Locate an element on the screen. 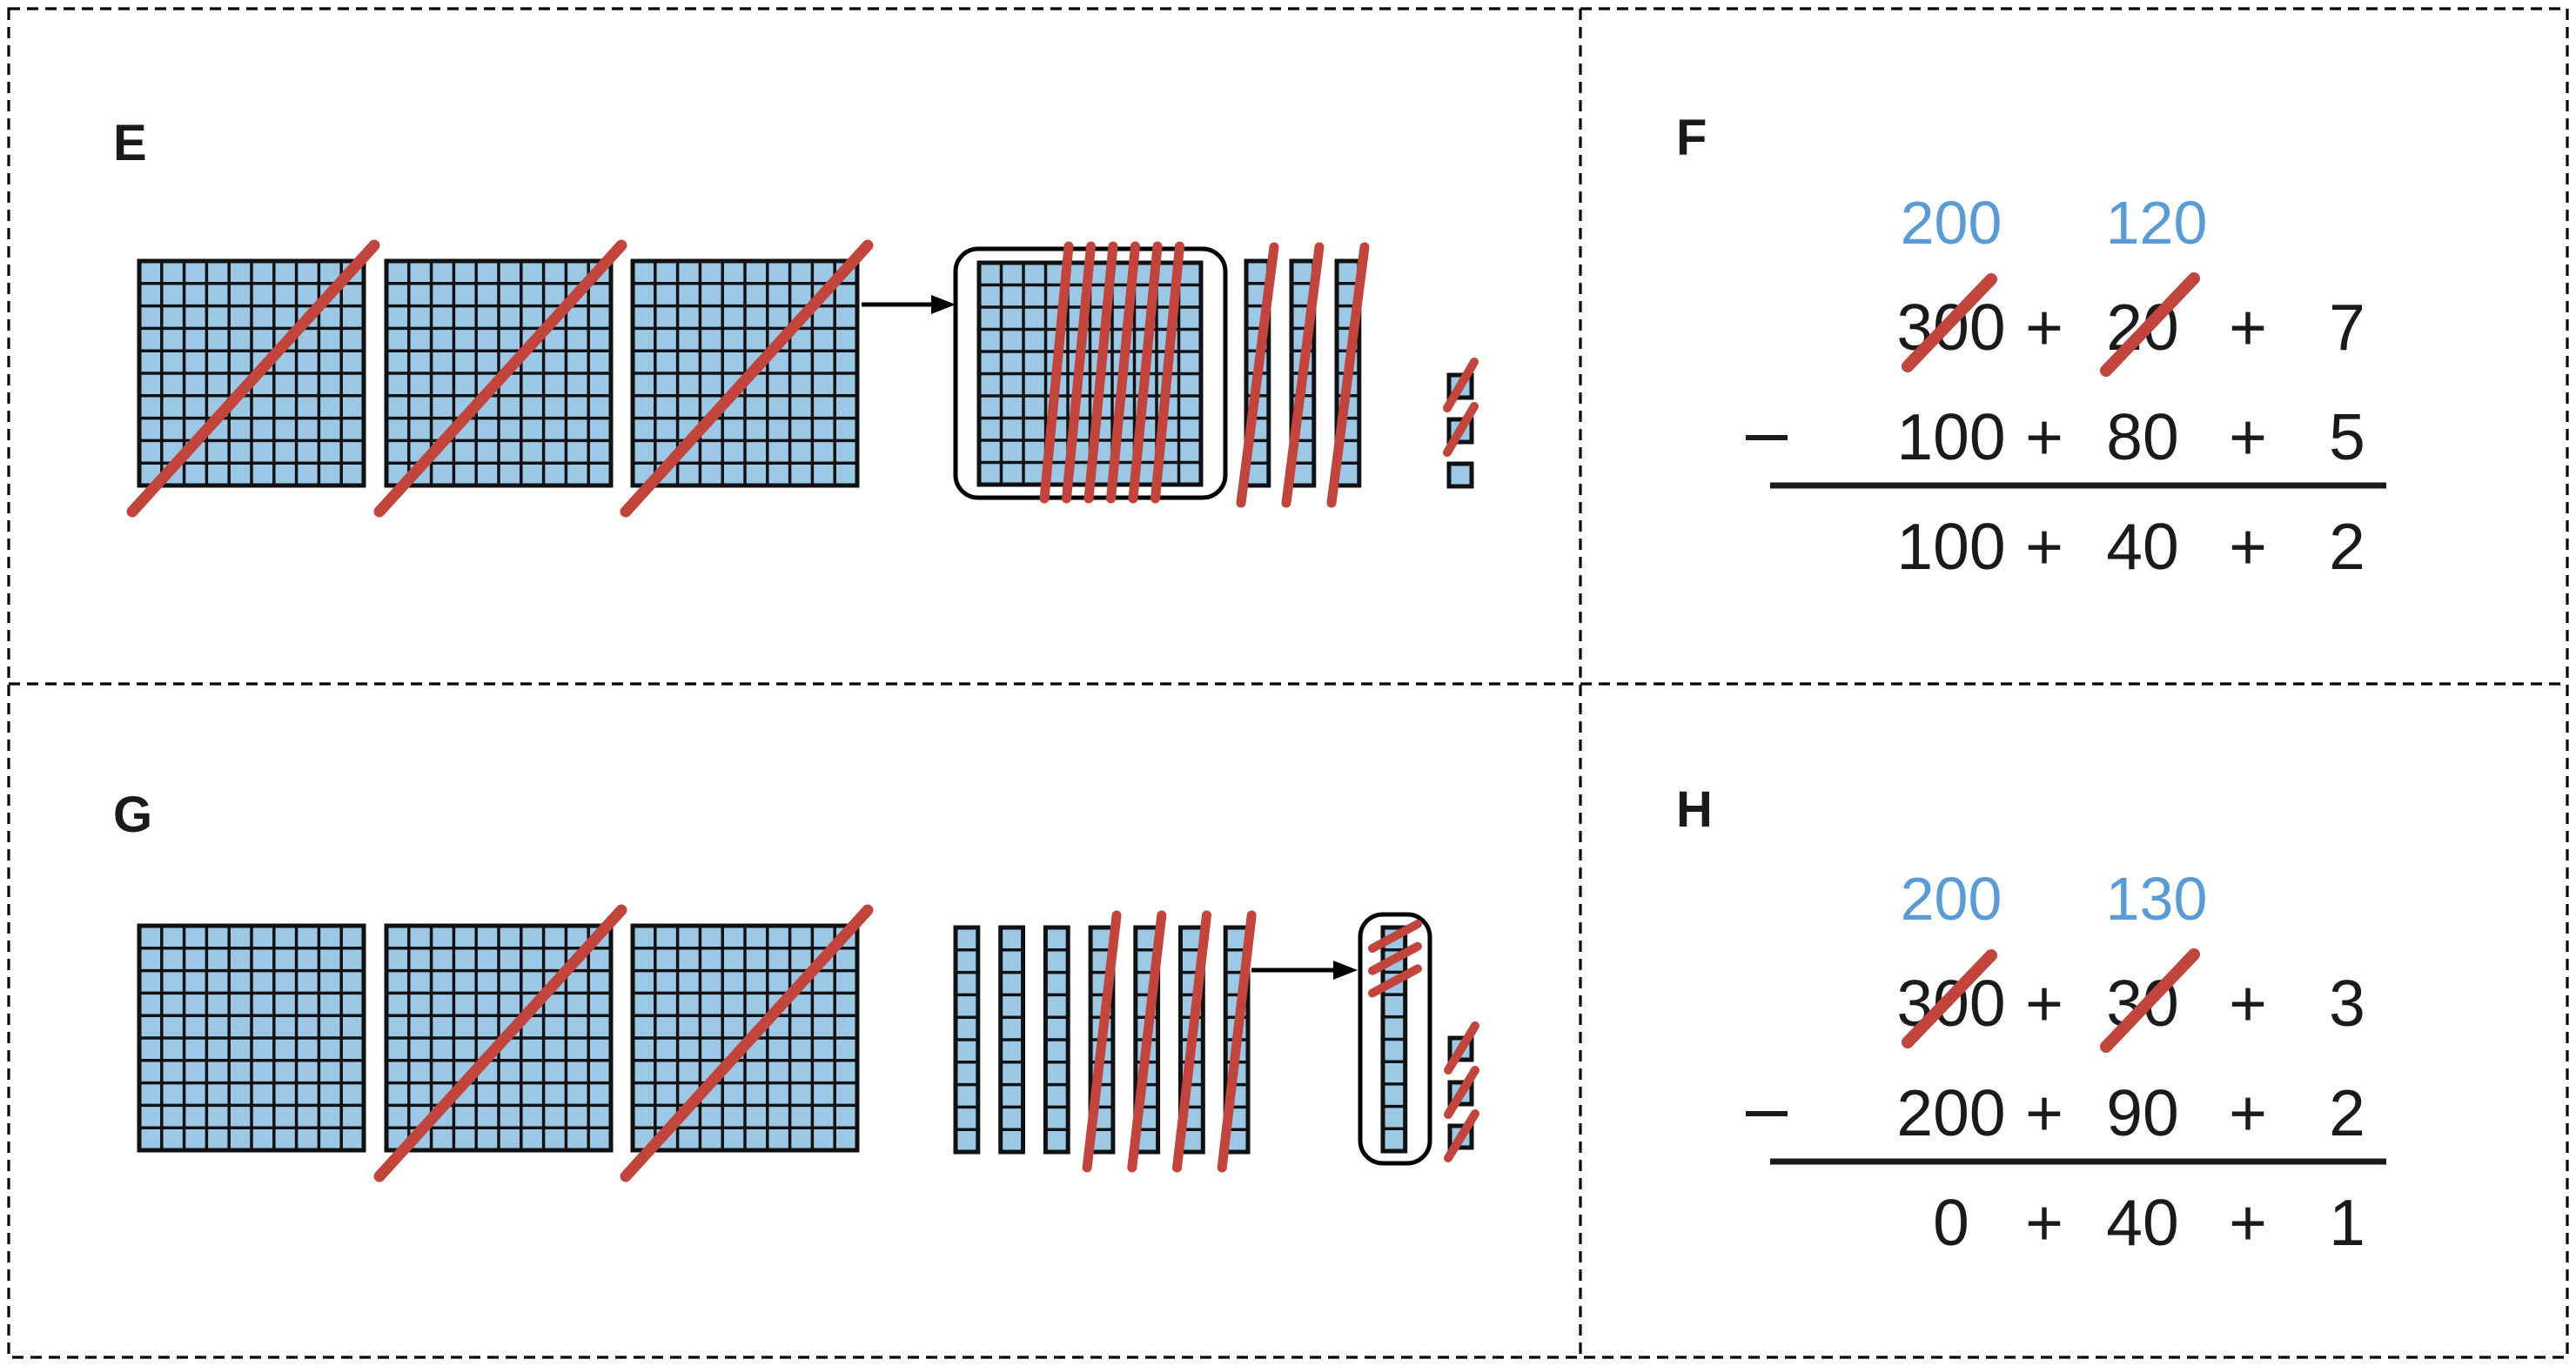 The image size is (2576, 1366). subtrahend-tens: 80 is located at coordinates (2142, 436).